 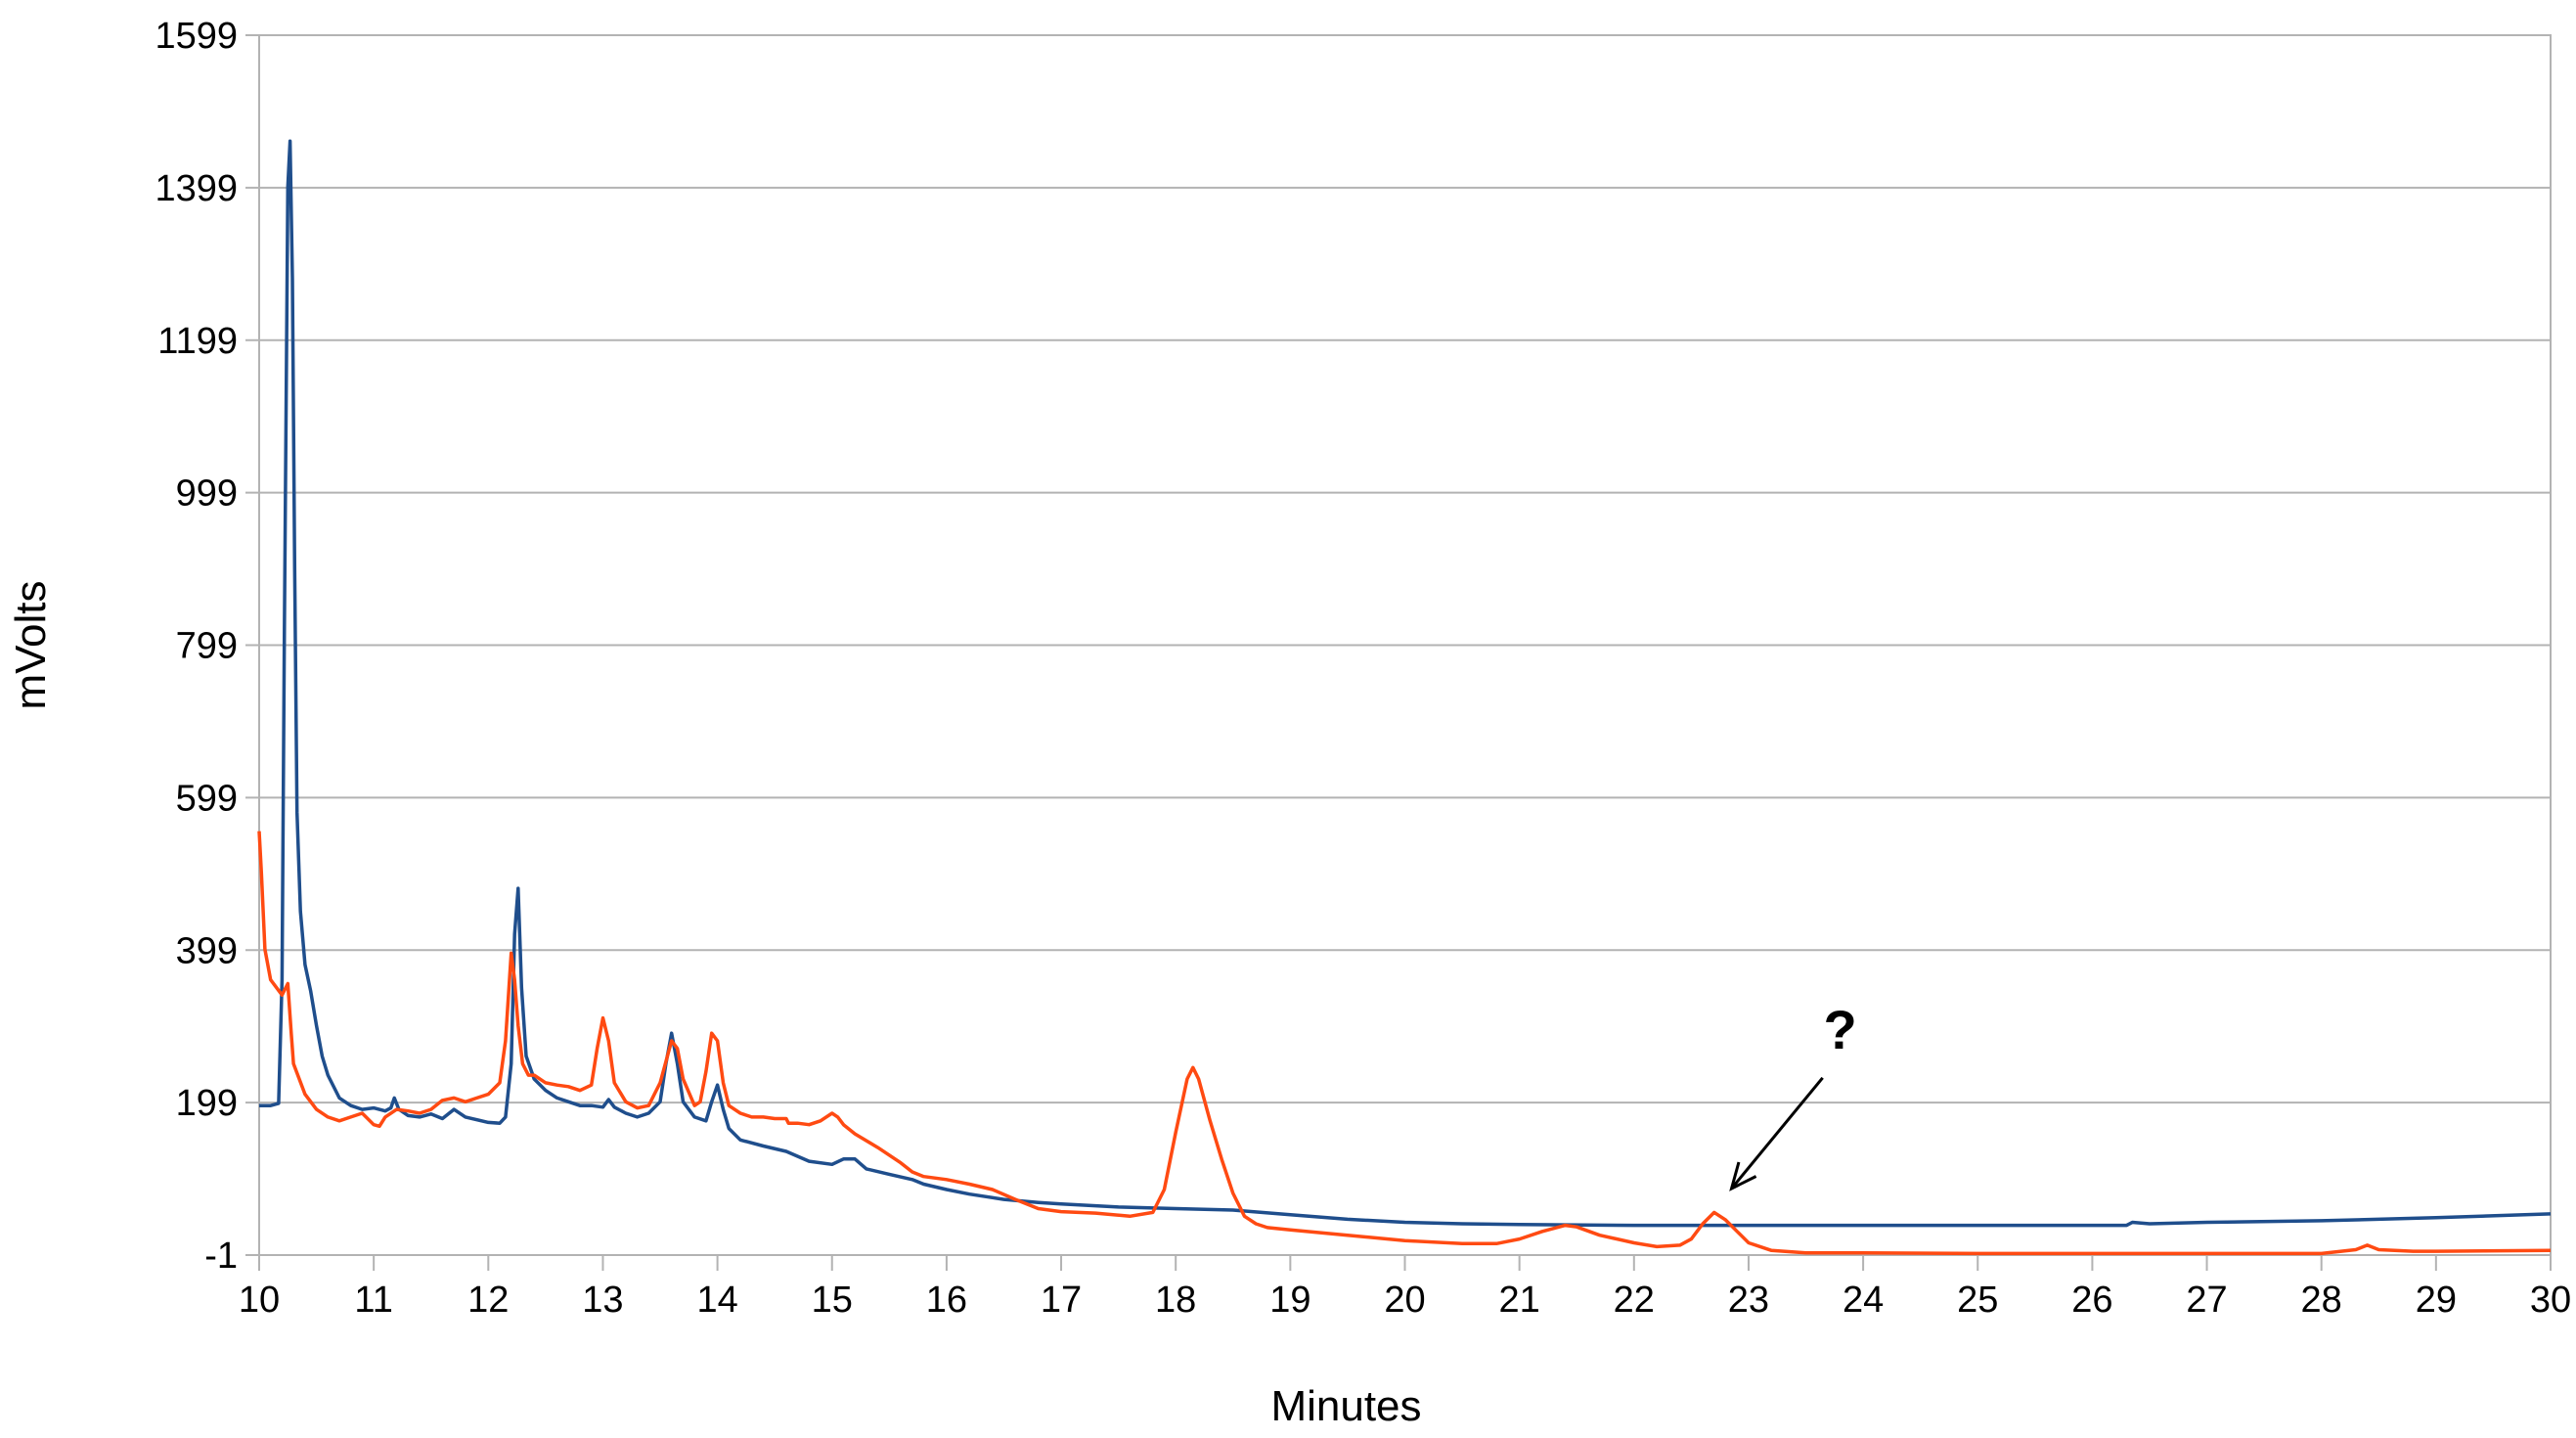 What do you see at coordinates (1345, 1406) in the screenshot?
I see `x-axis-label: Minutes` at bounding box center [1345, 1406].